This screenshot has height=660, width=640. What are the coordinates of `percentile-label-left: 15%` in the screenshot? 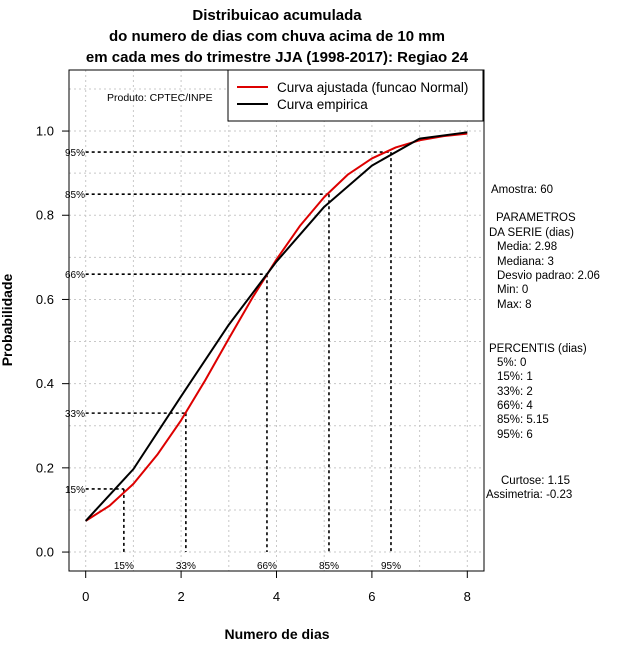 It's located at (75, 490).